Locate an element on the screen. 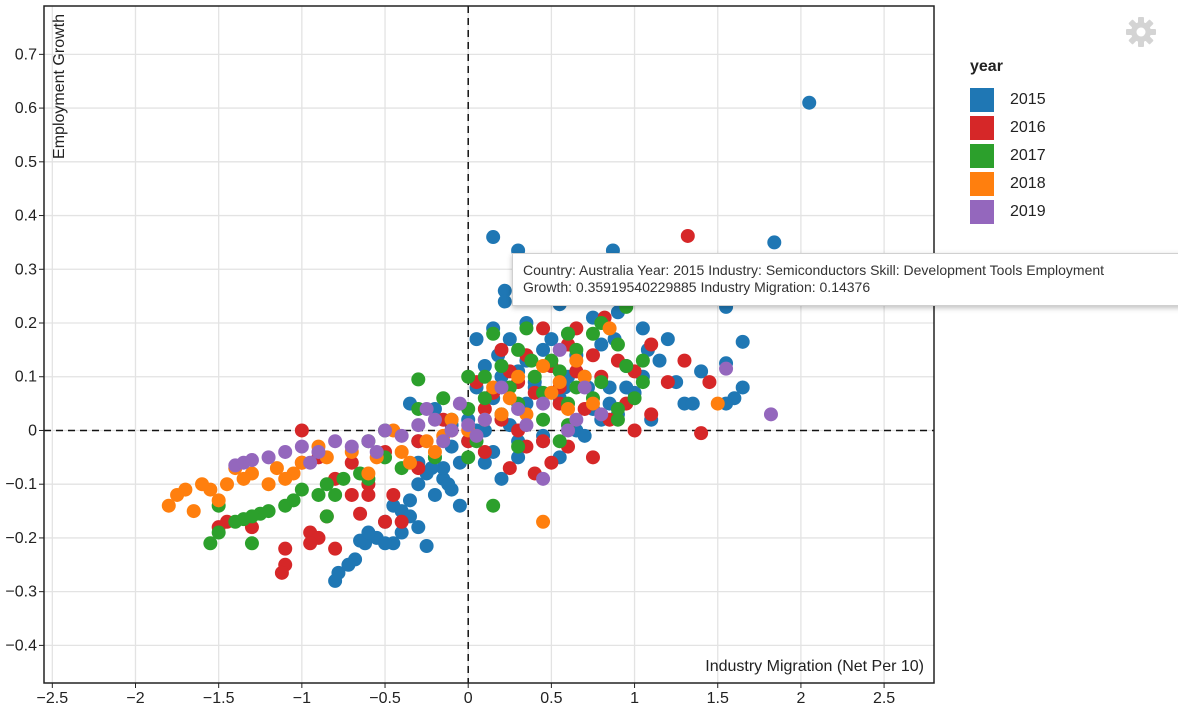  legend-item-2015: 2015 is located at coordinates (1008, 100).